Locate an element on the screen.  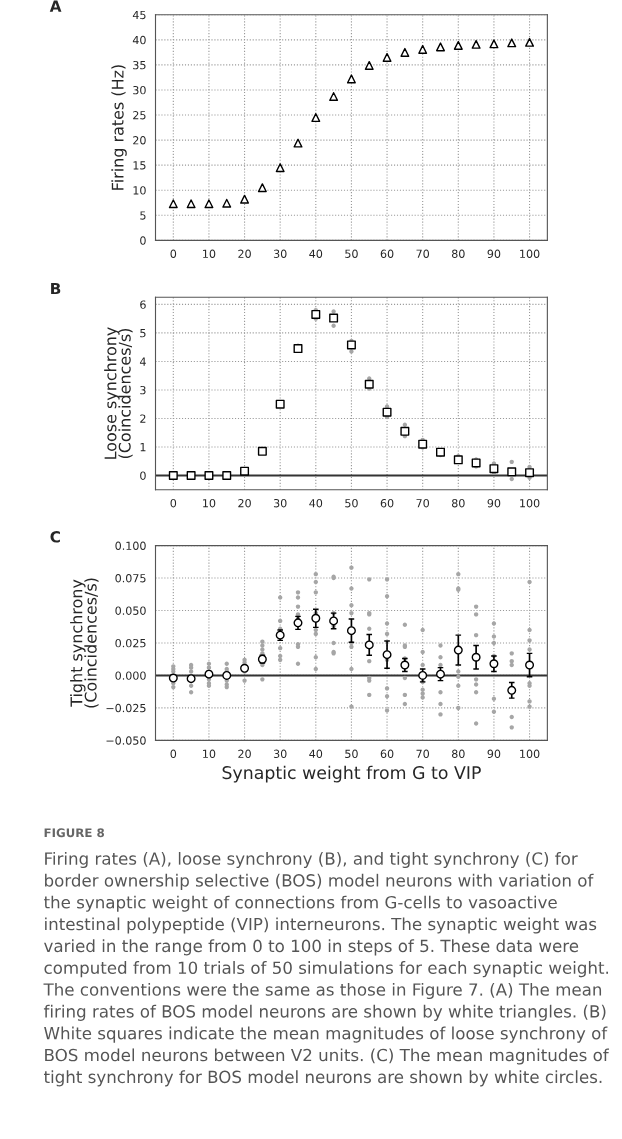
y-tick-label: −0.025 is located at coordinates (126, 708).